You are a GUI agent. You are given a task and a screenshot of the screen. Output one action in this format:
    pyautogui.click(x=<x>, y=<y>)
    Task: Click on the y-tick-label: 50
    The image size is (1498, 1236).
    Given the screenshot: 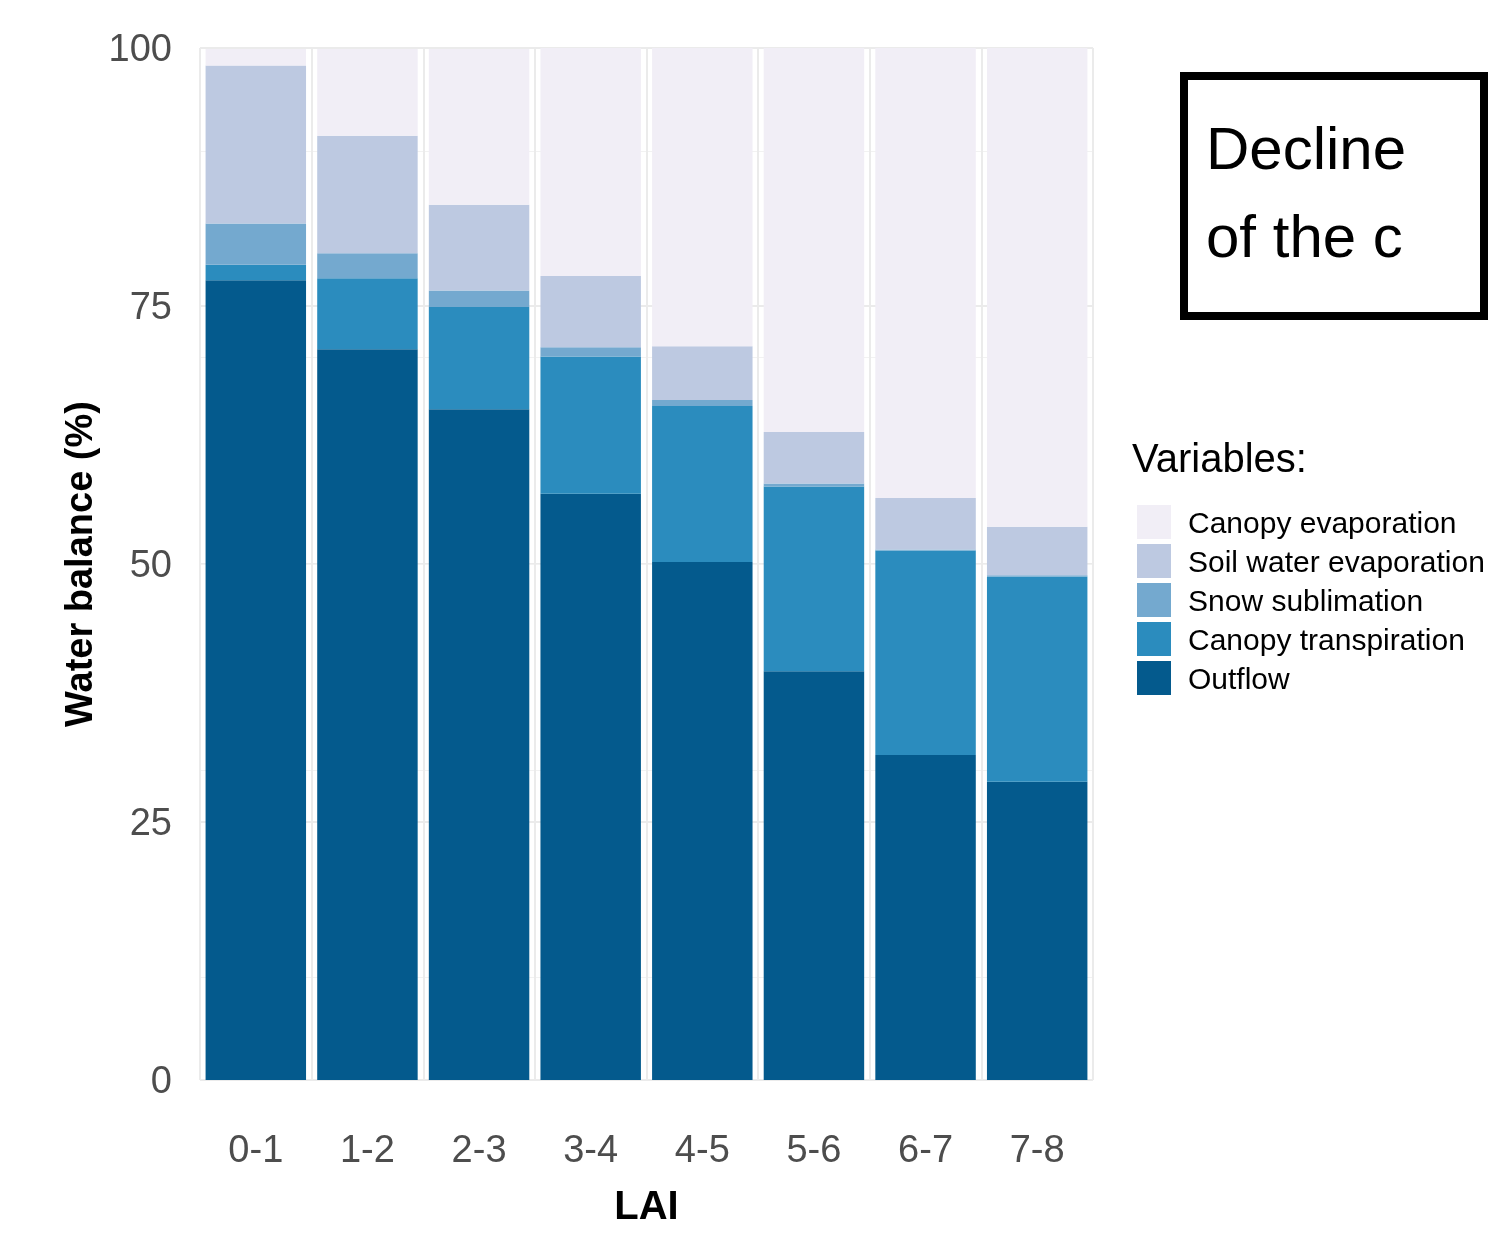 What is the action you would take?
    pyautogui.click(x=150, y=564)
    